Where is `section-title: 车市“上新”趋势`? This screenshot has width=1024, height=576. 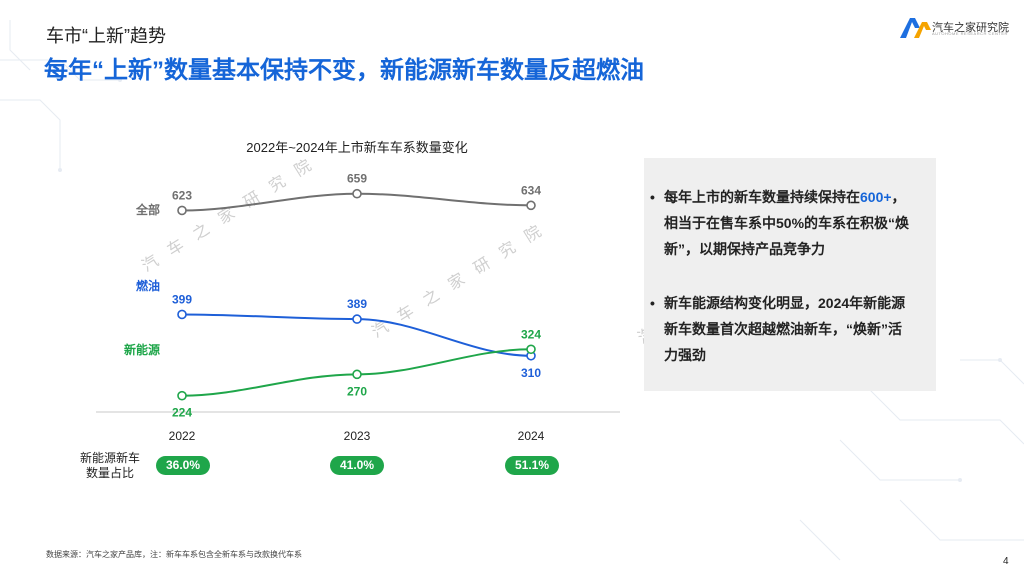 section-title: 车市“上新”趋势 is located at coordinates (106, 36).